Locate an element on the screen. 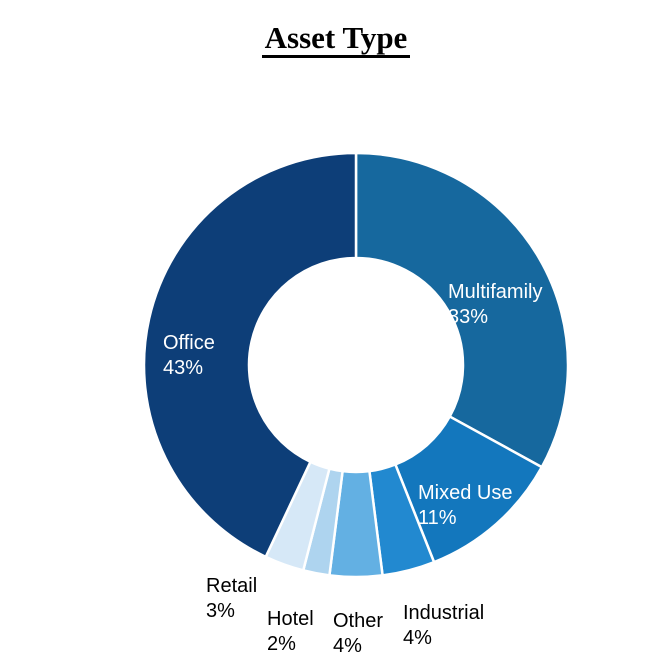  chart-title-row: Asset Type is located at coordinates (336, 39).